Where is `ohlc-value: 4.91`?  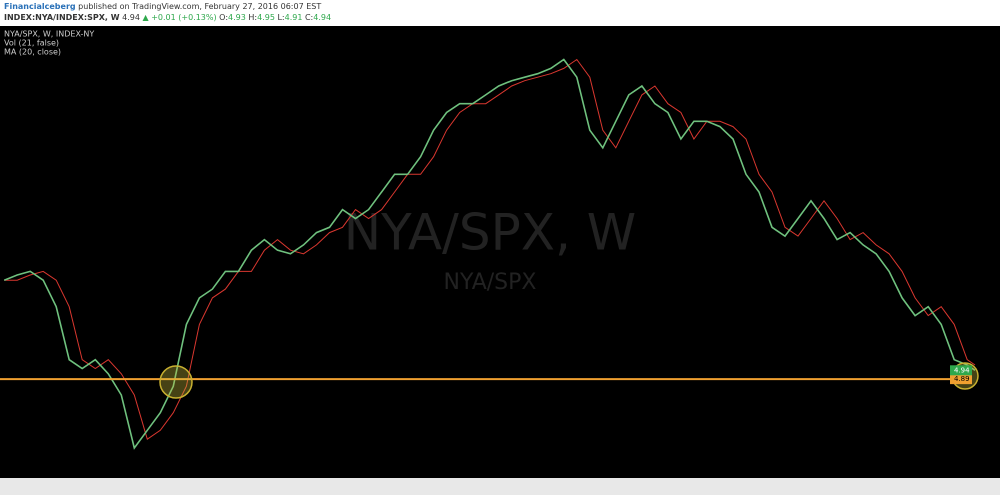 ohlc-value: 4.91 is located at coordinates (293, 17).